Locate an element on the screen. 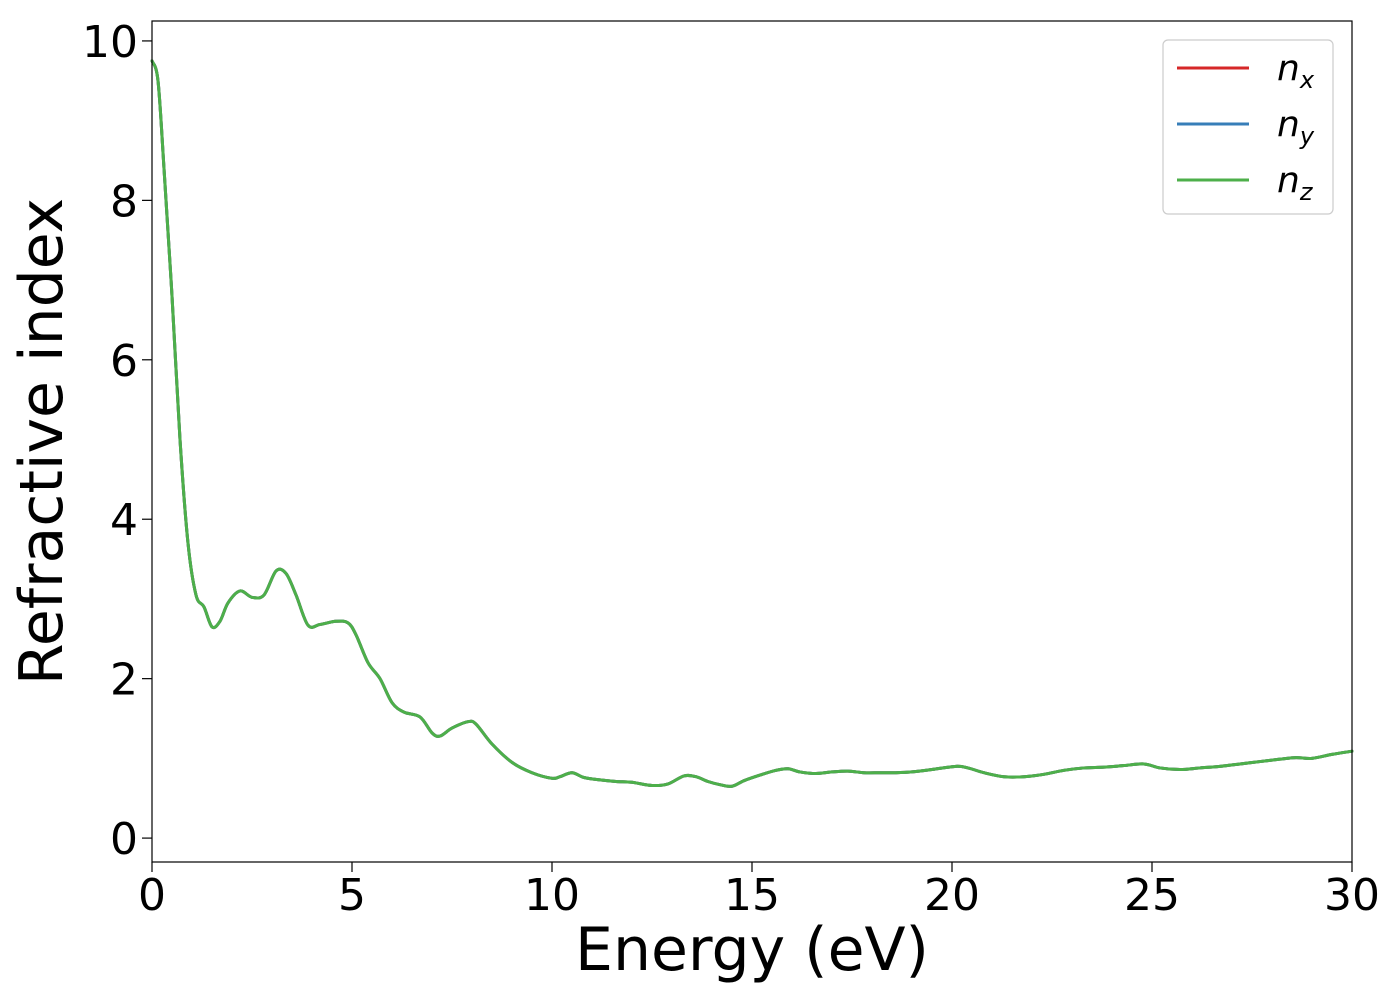 This screenshot has width=1400, height=1000. legend-label-subscript: y is located at coordinates (1307, 136).